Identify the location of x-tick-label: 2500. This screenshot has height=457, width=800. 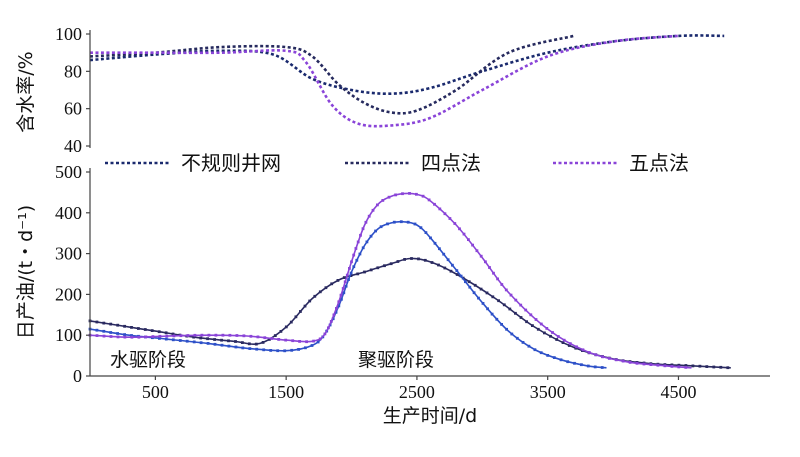
(417, 392).